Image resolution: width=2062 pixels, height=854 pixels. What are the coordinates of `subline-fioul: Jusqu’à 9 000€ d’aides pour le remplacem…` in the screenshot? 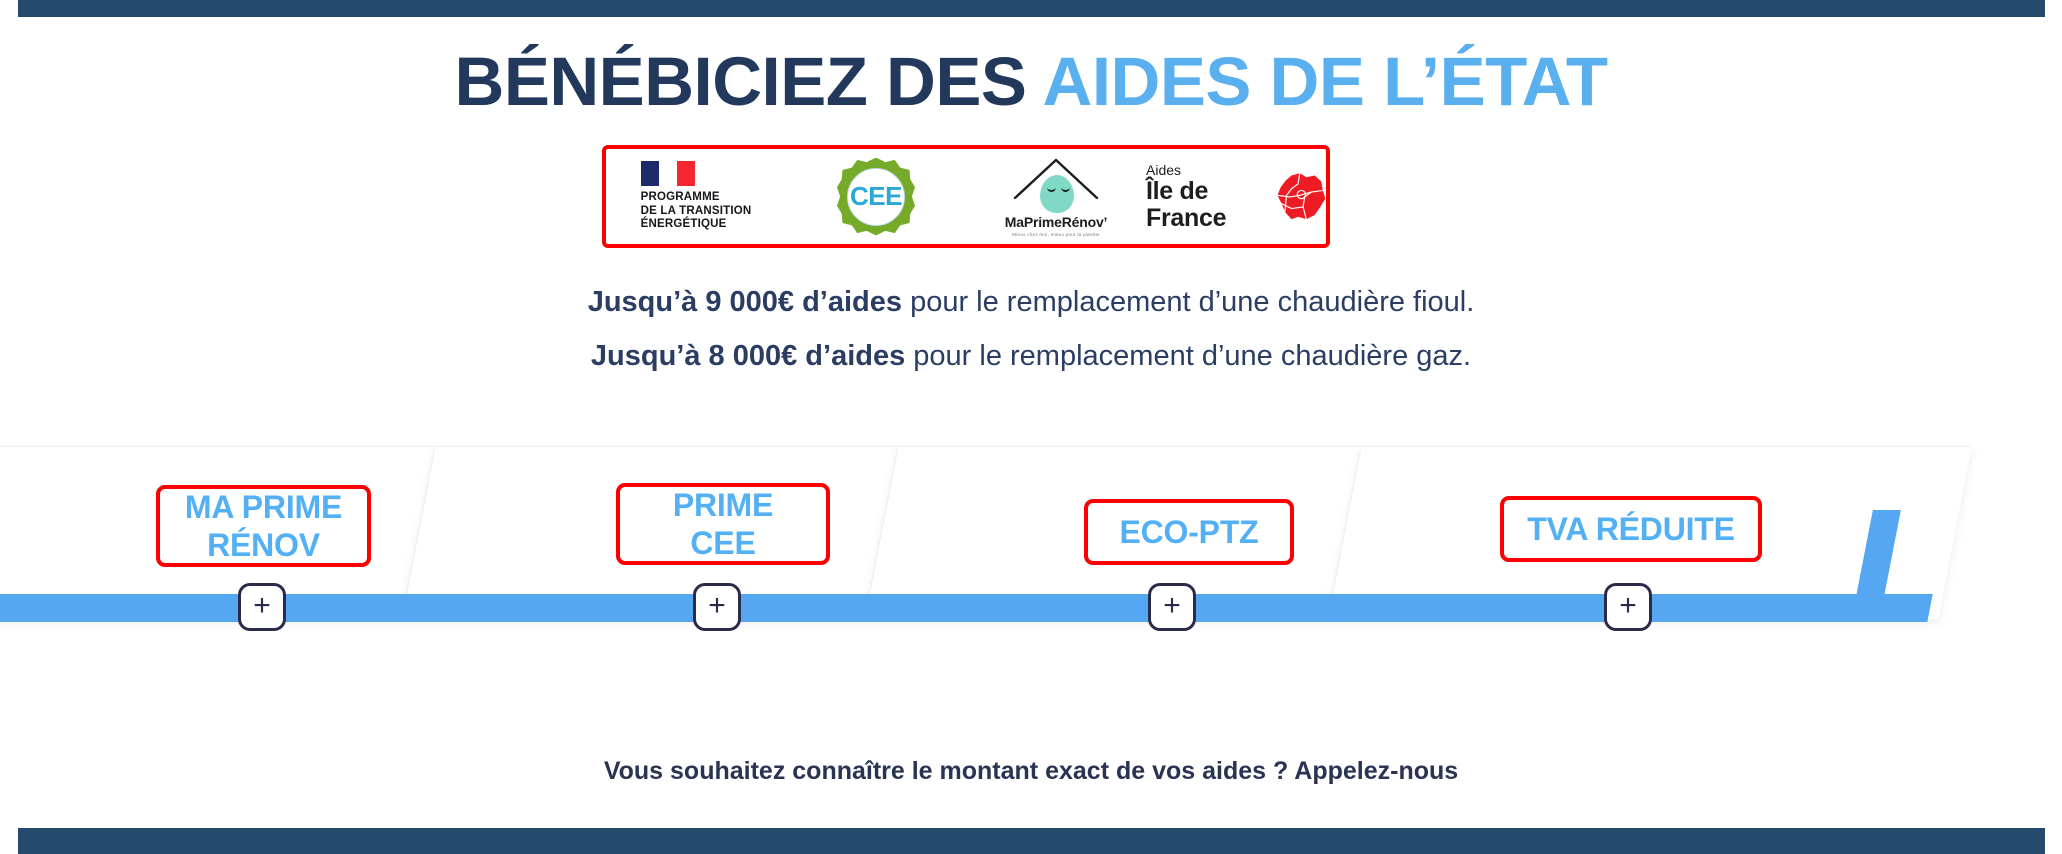 It's located at (1031, 302).